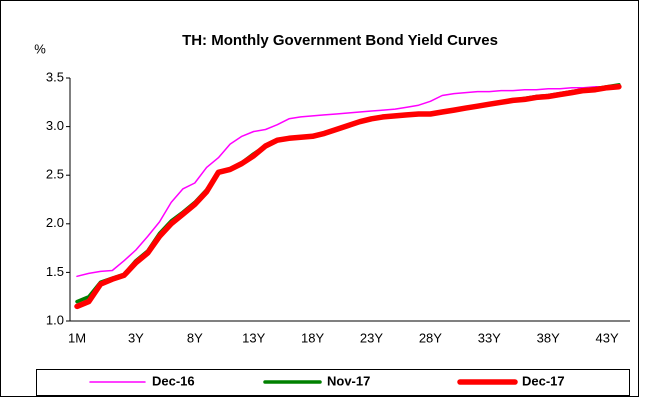  What do you see at coordinates (607, 337) in the screenshot?
I see `x-tick-label: 43Y` at bounding box center [607, 337].